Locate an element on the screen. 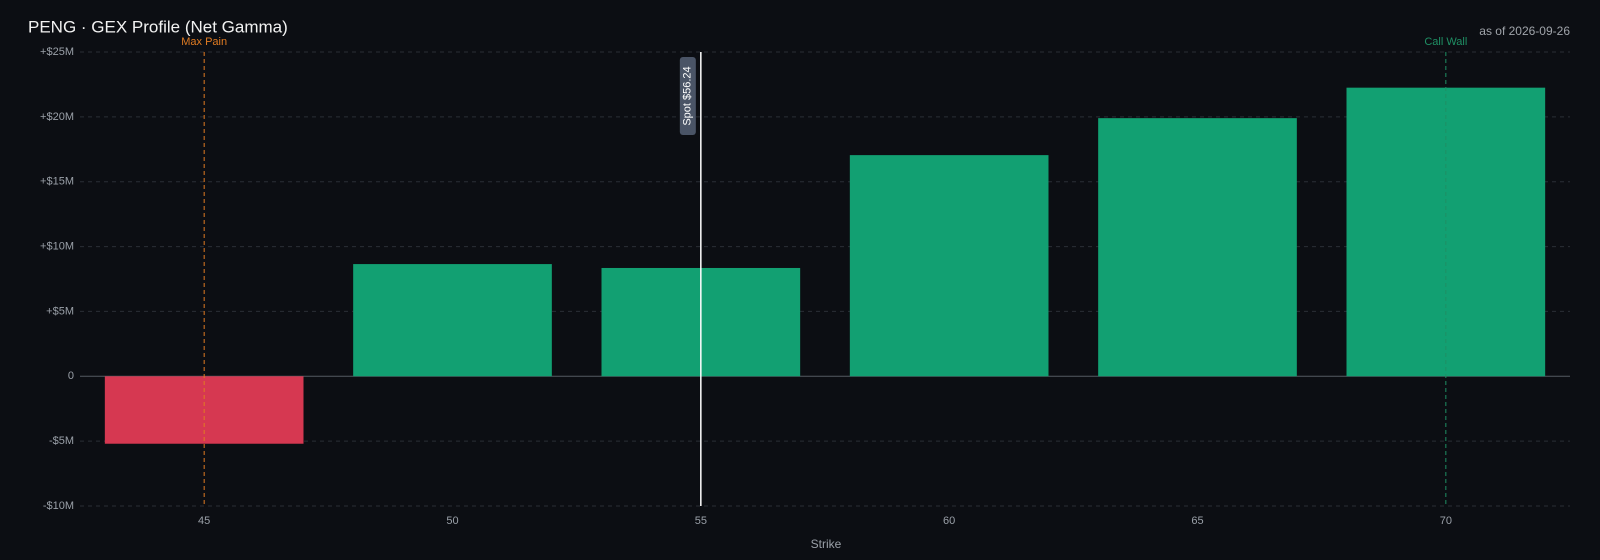  y-tick-label: 0 is located at coordinates (71, 376).